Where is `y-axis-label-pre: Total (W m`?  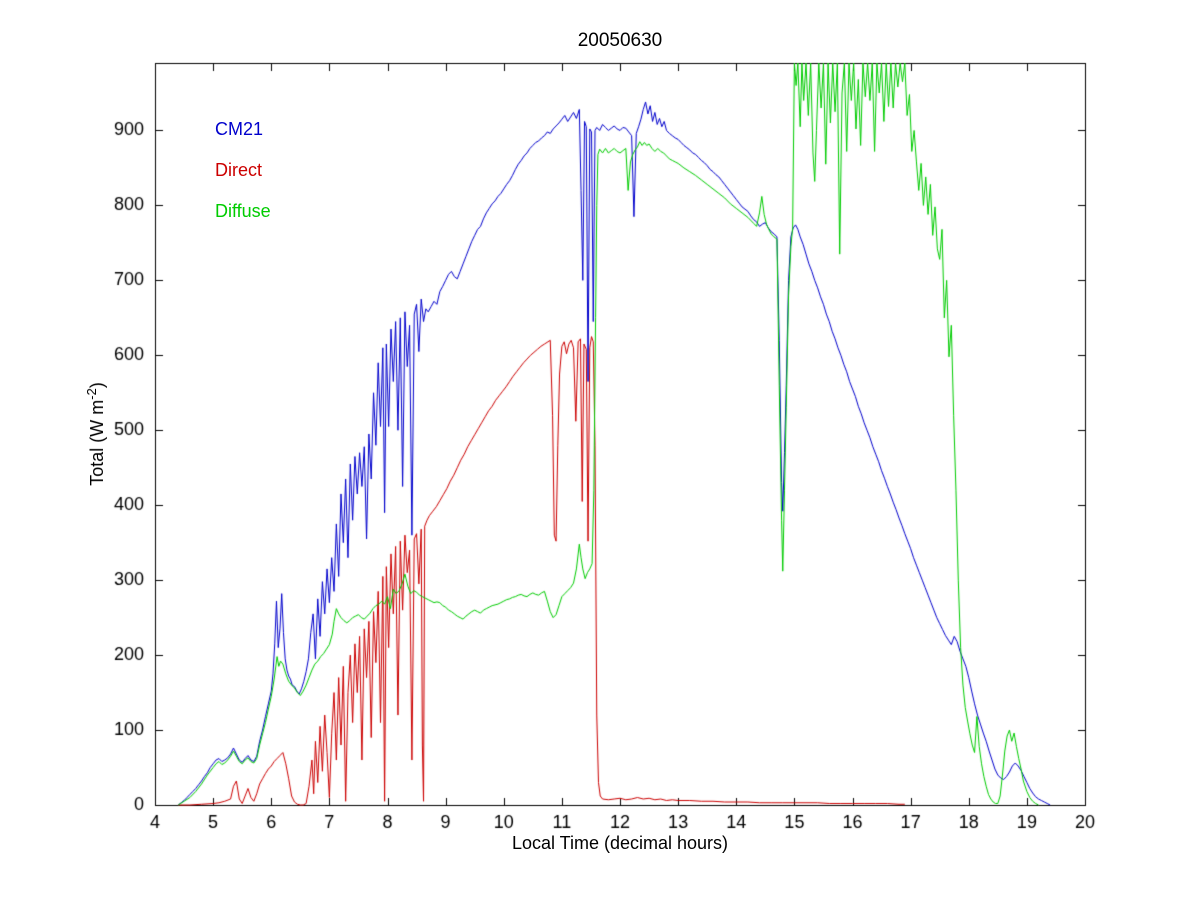
y-axis-label-pre: Total (W m is located at coordinates (97, 442).